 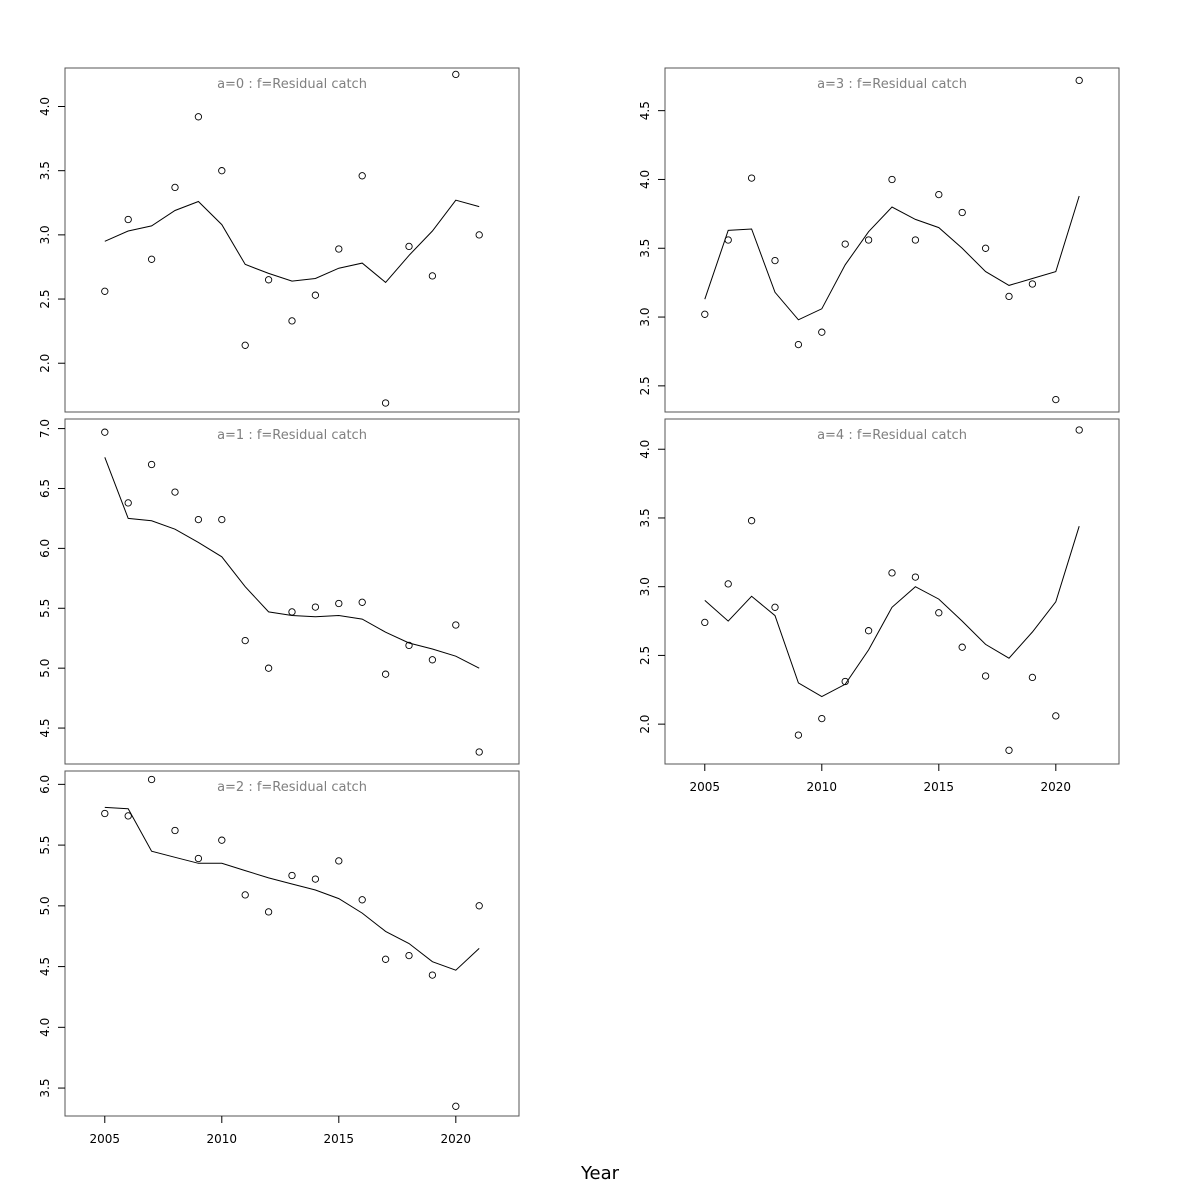 What do you see at coordinates (822, 787) in the screenshot?
I see `x-tick-label: 2010` at bounding box center [822, 787].